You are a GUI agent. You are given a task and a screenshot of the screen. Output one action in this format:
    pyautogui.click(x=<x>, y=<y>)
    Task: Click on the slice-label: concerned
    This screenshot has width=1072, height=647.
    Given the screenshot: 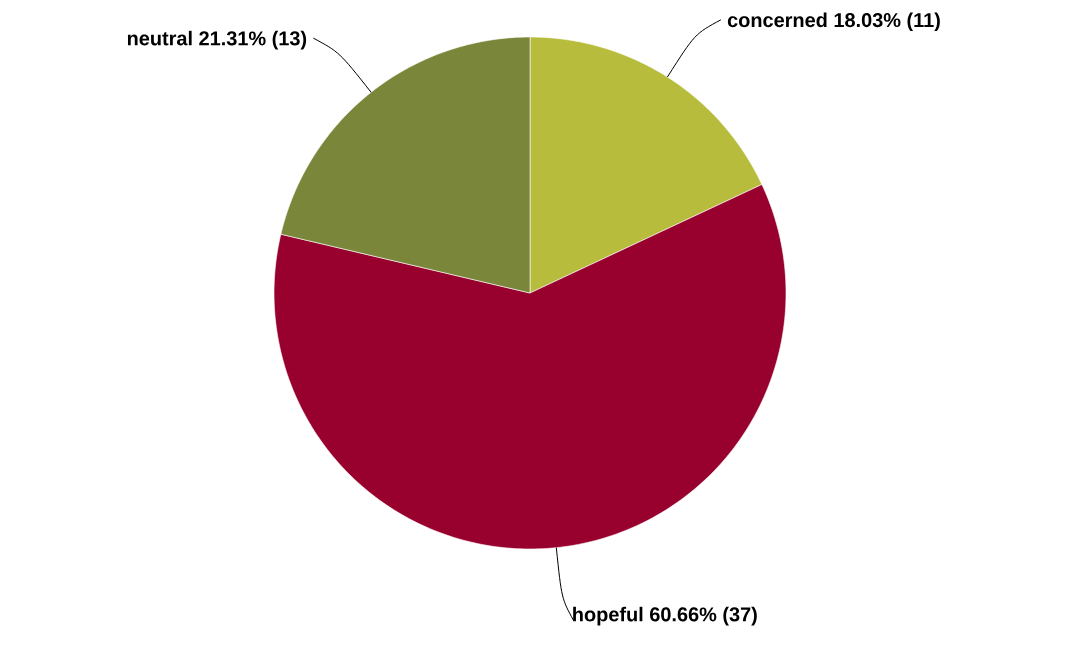 What is the action you would take?
    pyautogui.click(x=777, y=20)
    